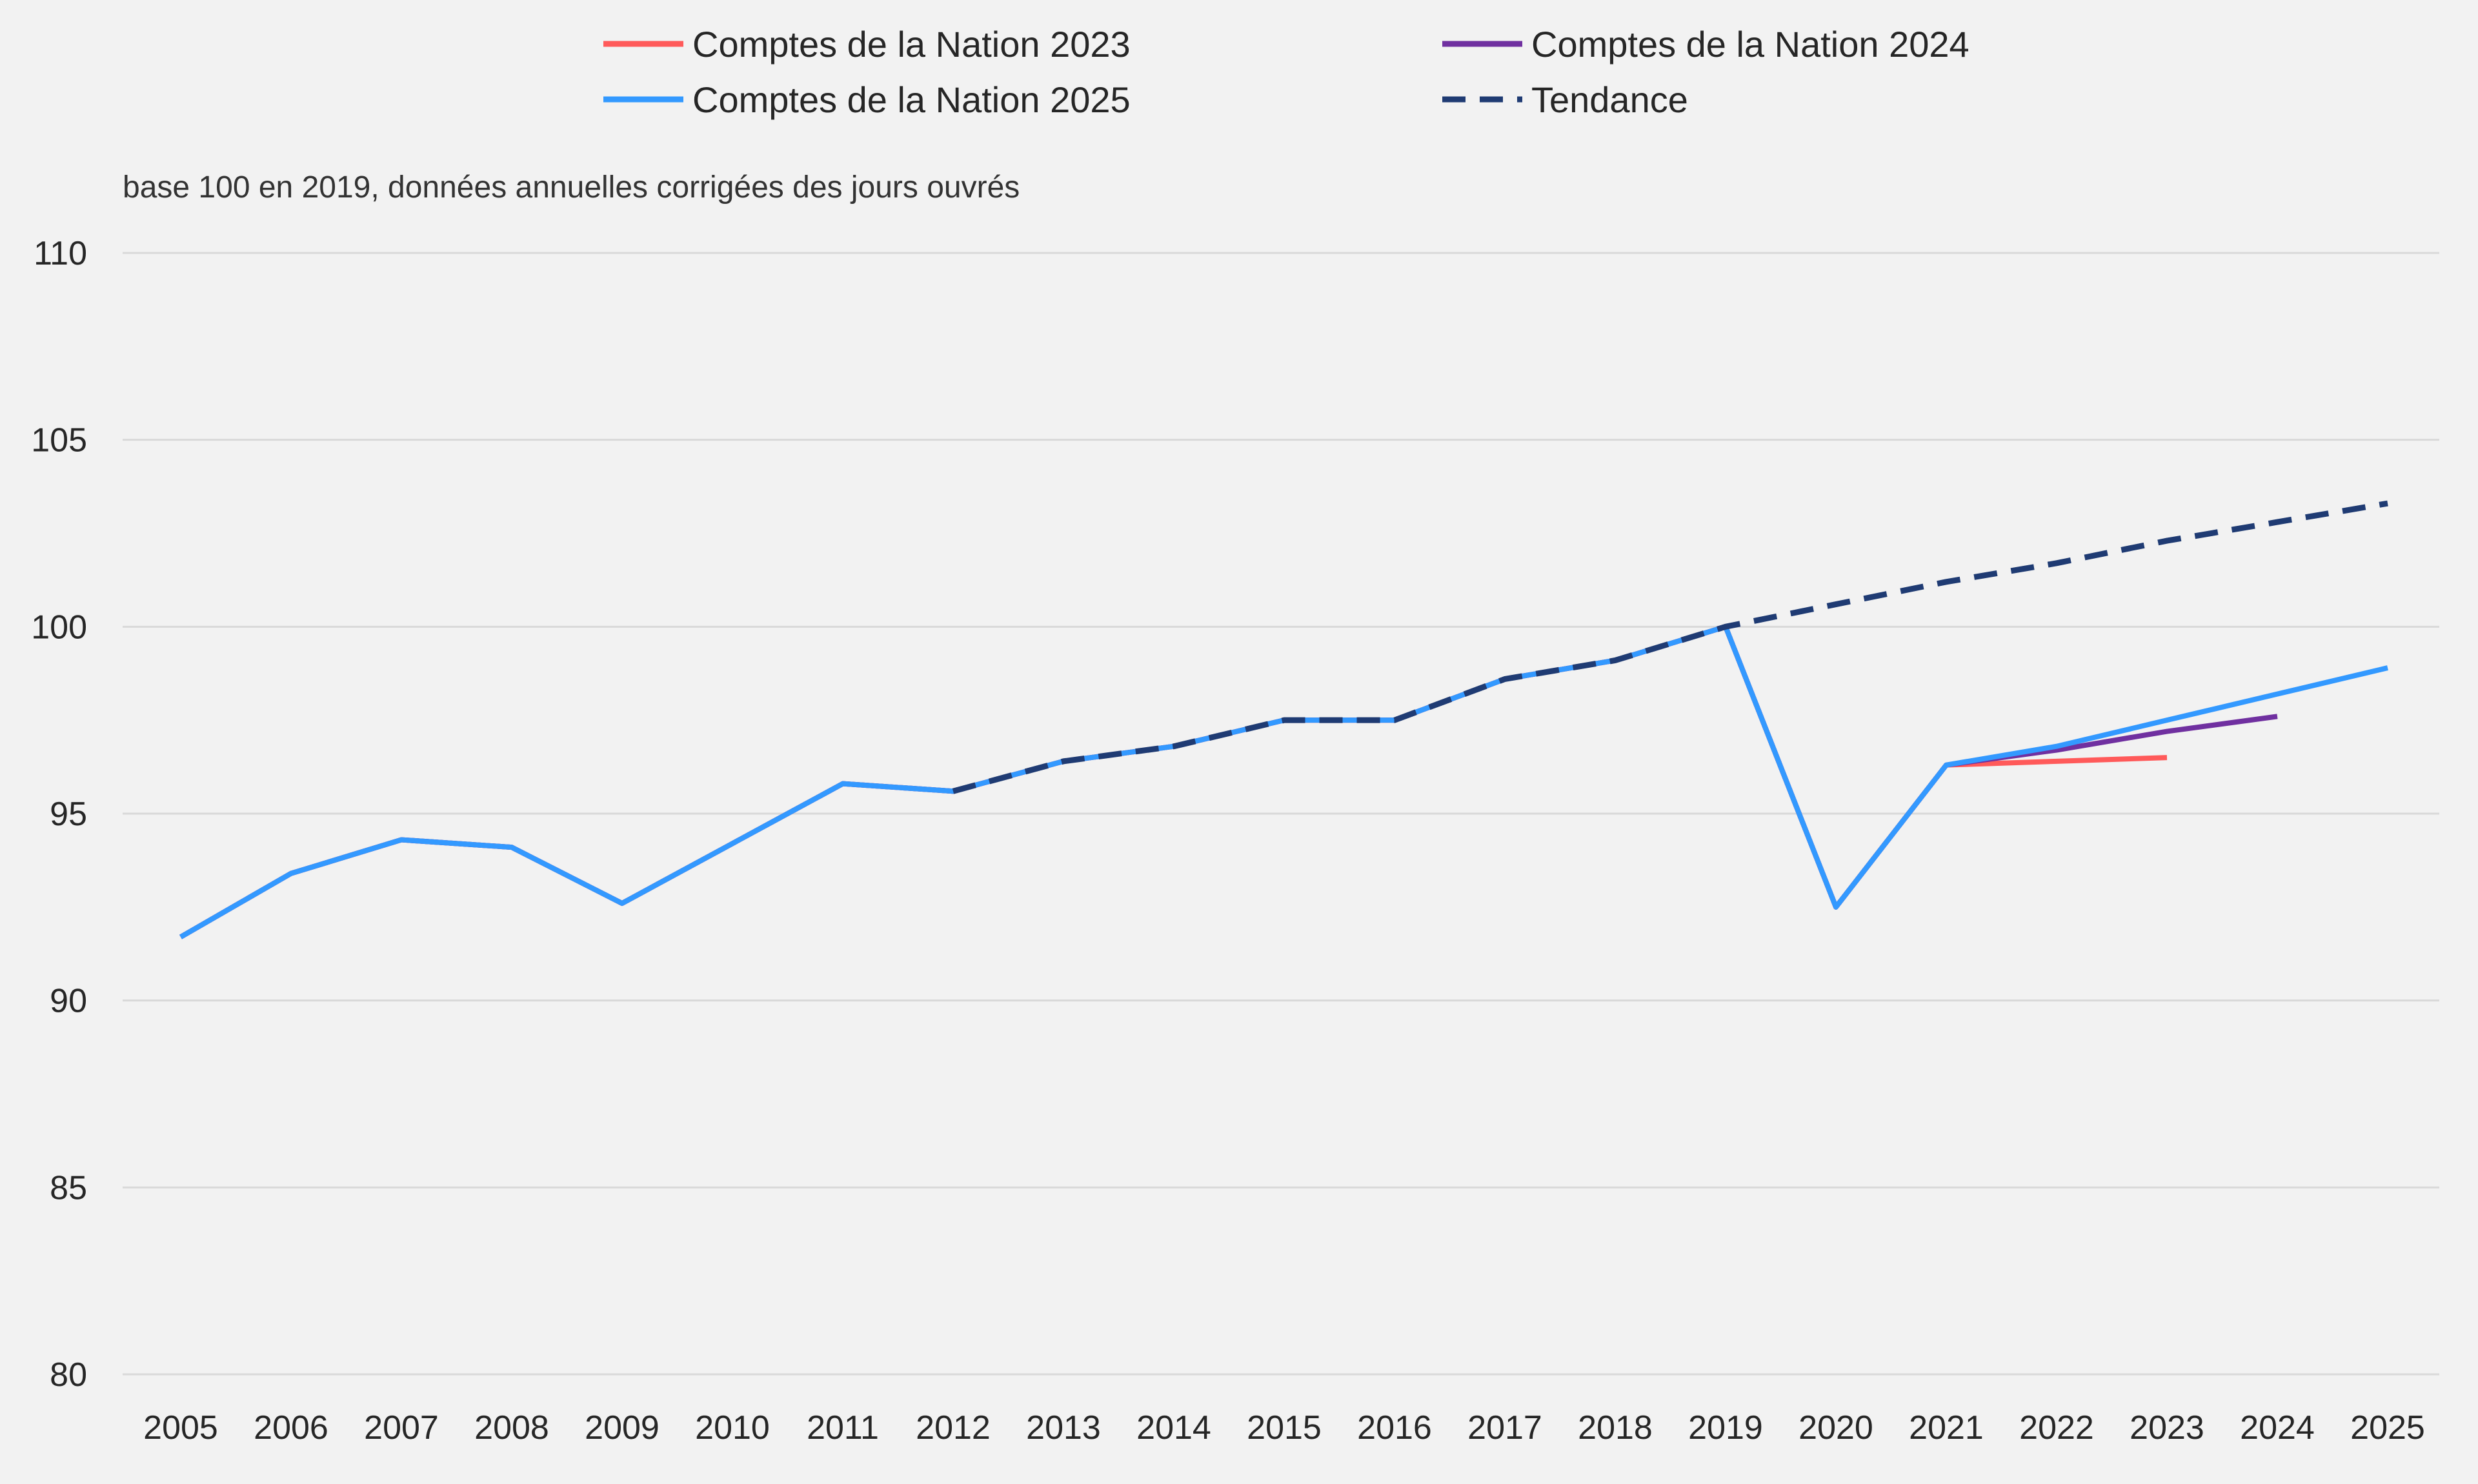 The image size is (2478, 1484). What do you see at coordinates (180, 1428) in the screenshot?
I see `x-tick-label: 2005` at bounding box center [180, 1428].